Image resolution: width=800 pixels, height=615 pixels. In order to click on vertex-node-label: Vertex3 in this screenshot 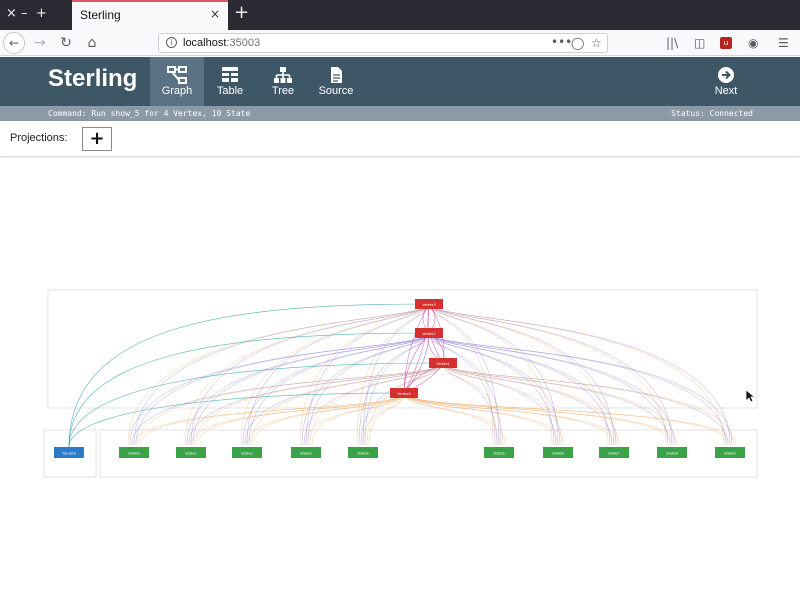, I will do `click(428, 305)`.